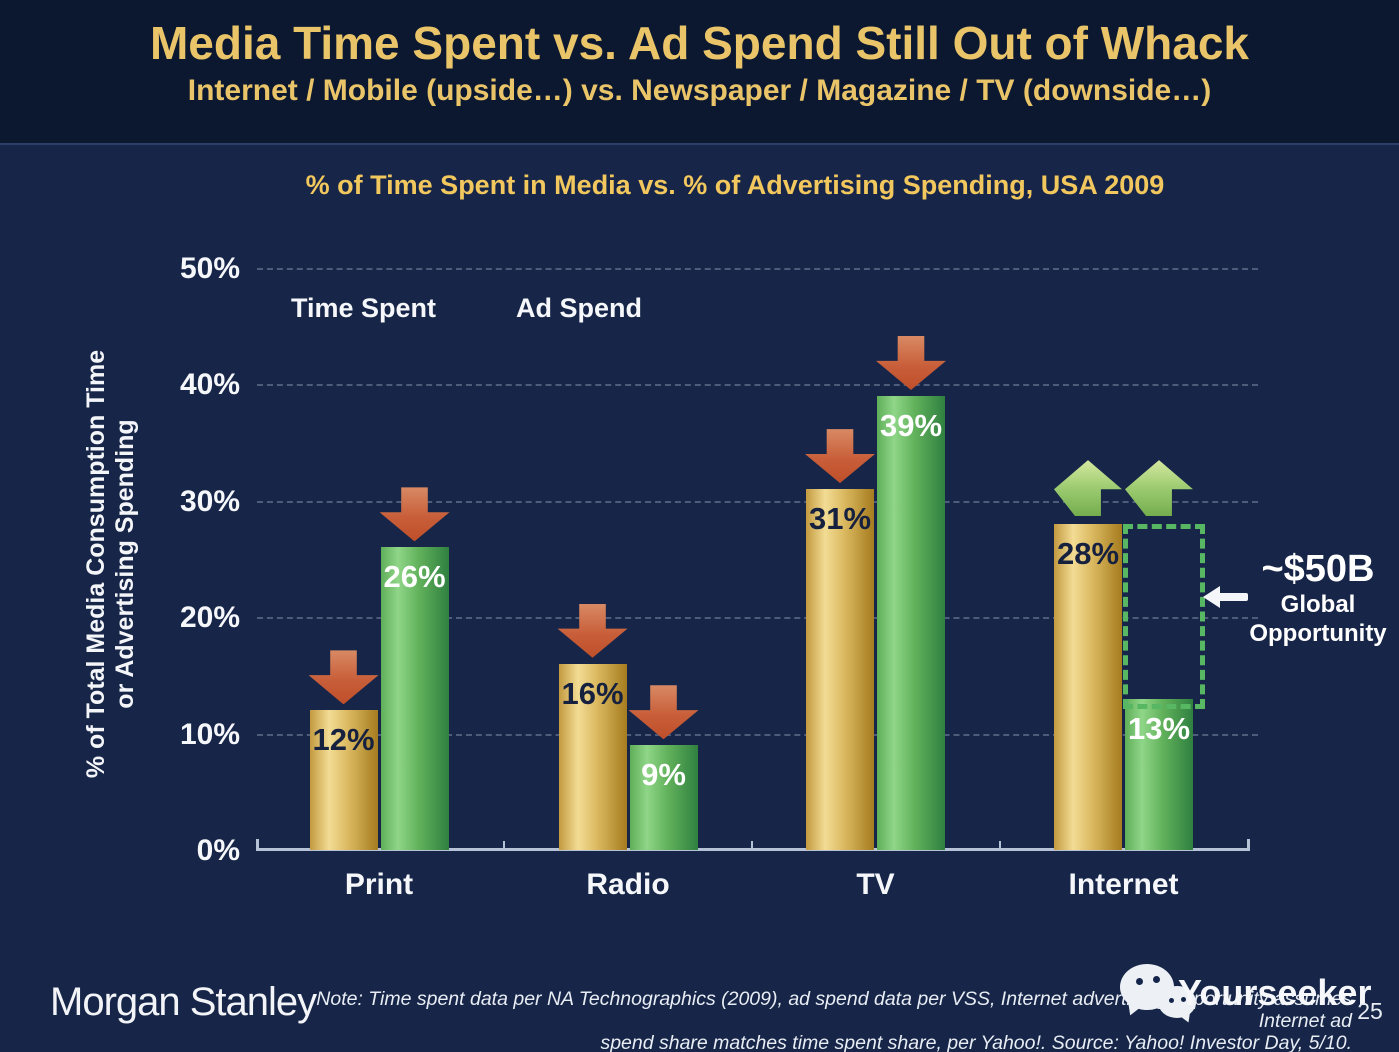  Describe the element at coordinates (209, 618) in the screenshot. I see `y-tick-label: 20%` at that location.